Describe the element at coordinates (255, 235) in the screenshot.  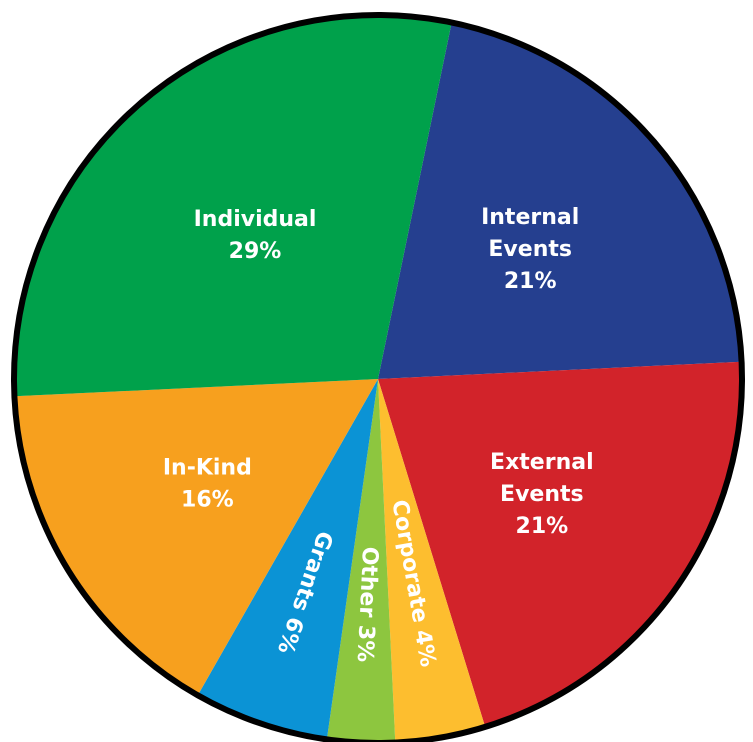
I see `slice-label-6: Individual 29%` at that location.